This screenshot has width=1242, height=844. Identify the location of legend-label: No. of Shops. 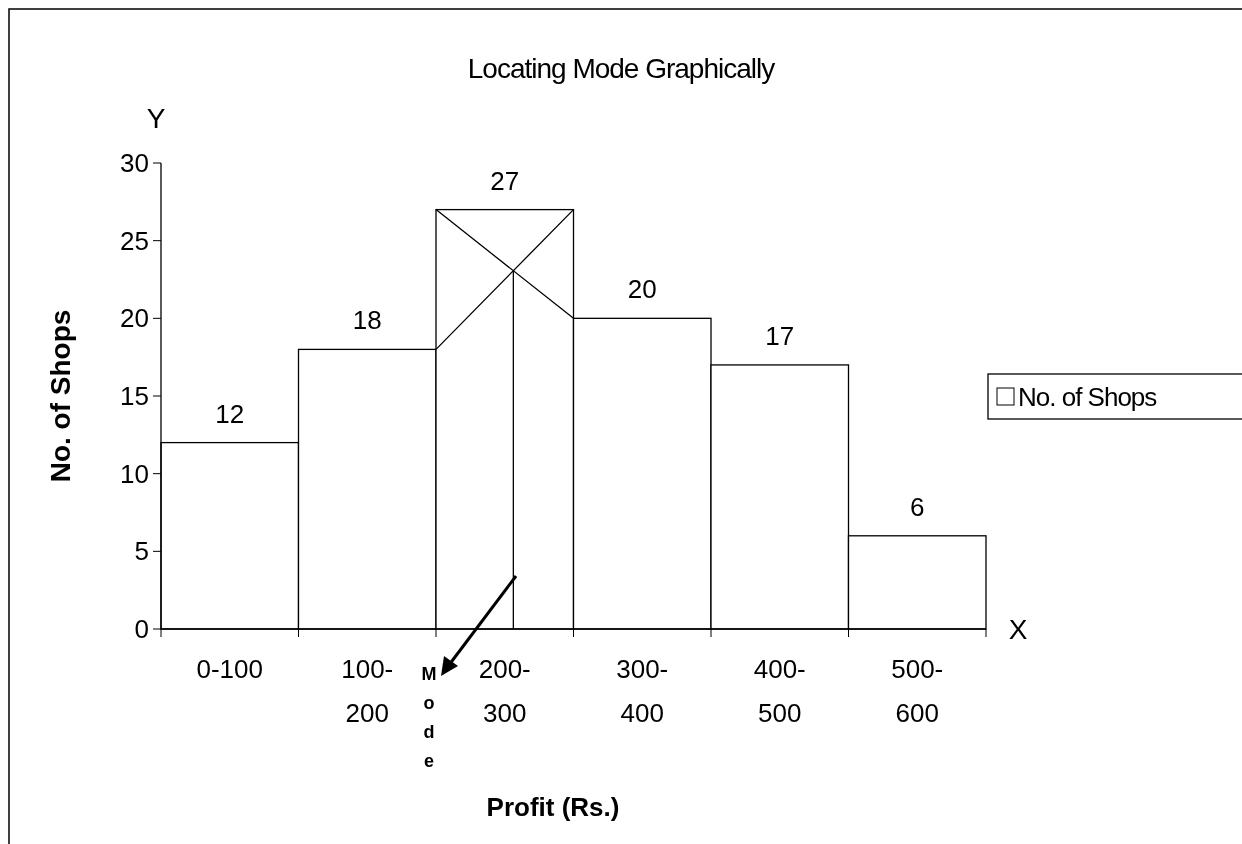
(1088, 397).